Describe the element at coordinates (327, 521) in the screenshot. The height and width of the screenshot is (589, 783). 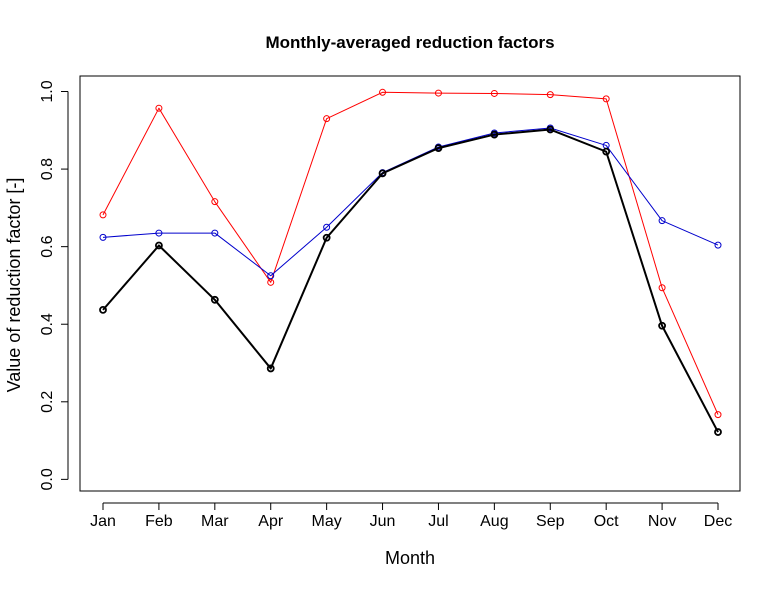
I see `x-tick-label: May` at that location.